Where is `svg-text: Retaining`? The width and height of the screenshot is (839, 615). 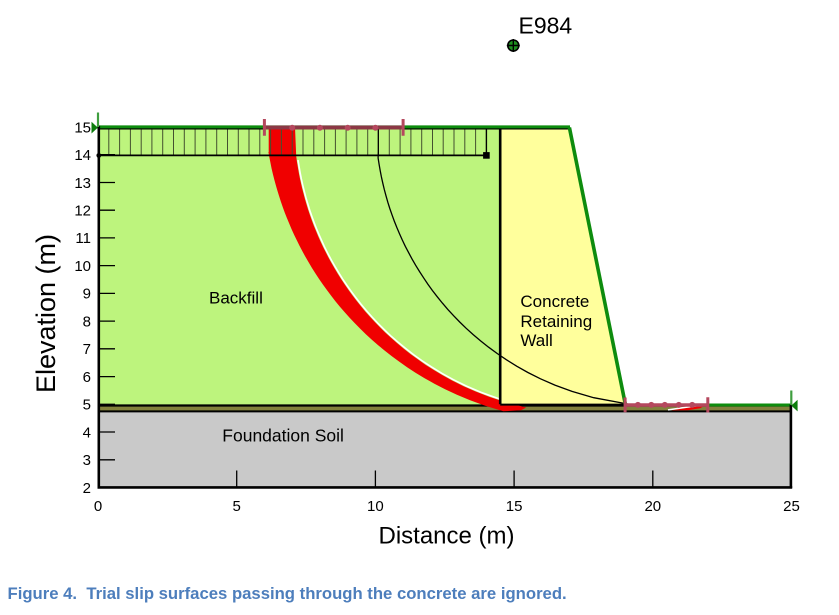
svg-text: Retaining is located at coordinates (556, 321).